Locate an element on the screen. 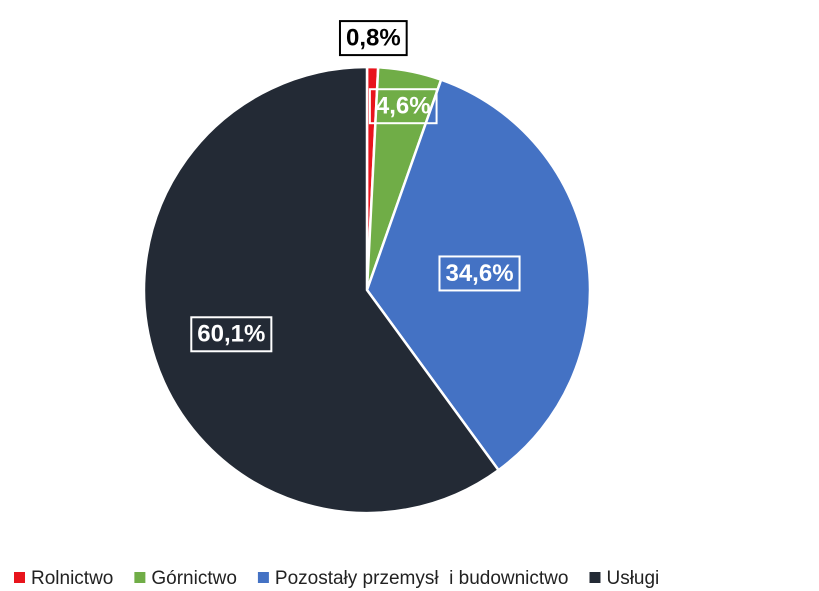  data-label: 0,8% is located at coordinates (373, 38).